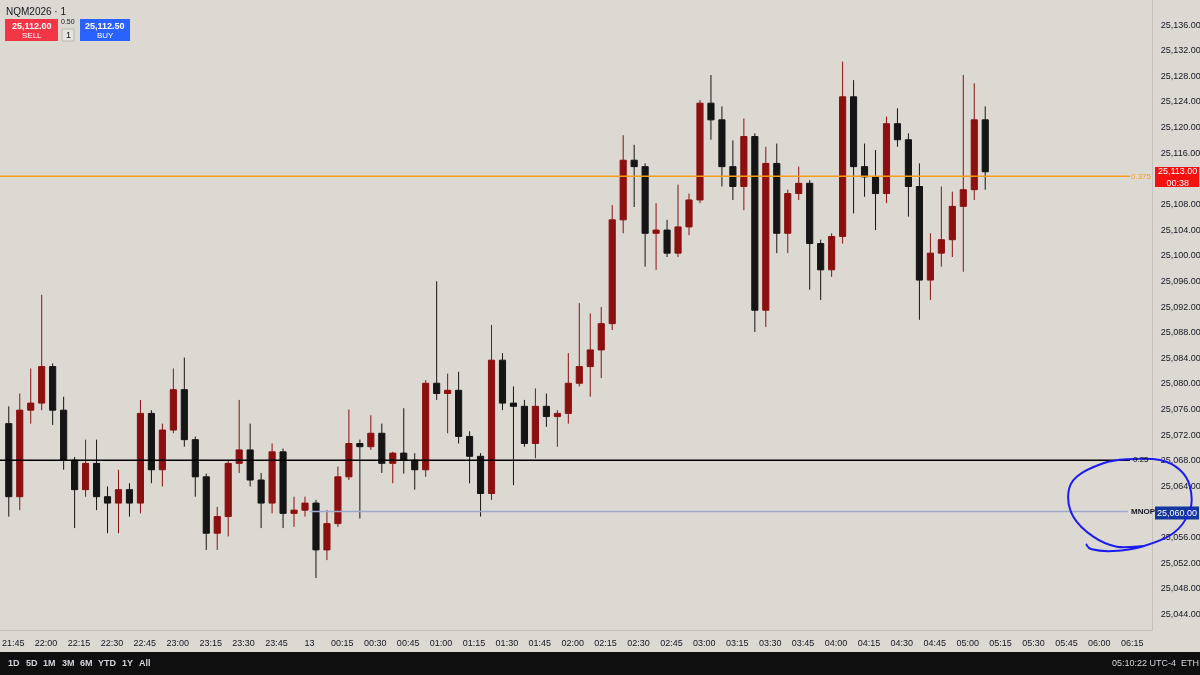  Describe the element at coordinates (967, 642) in the screenshot. I see `x-tick-label: 05:00` at that location.